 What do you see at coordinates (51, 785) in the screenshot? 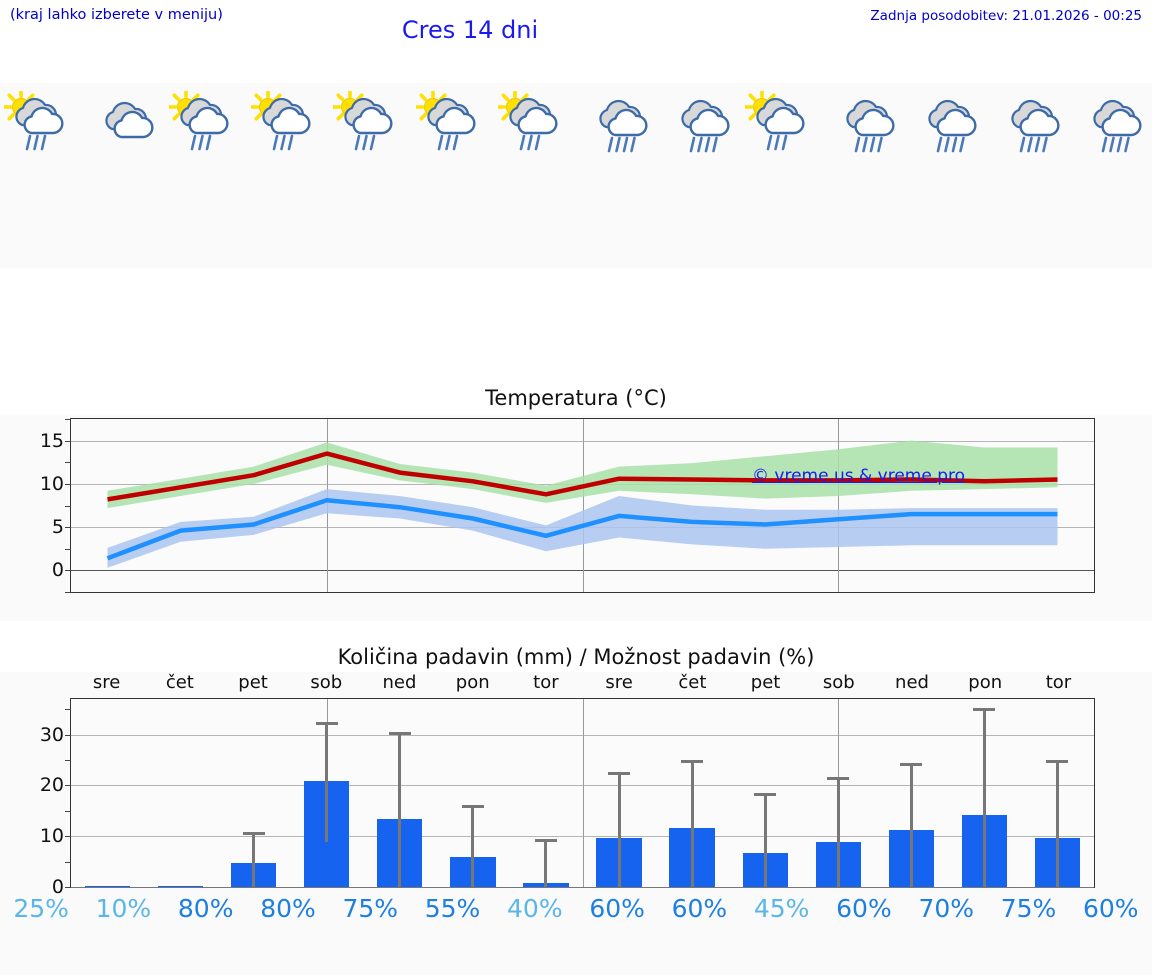
I see `precipitation-y-tick-label: 20` at bounding box center [51, 785].